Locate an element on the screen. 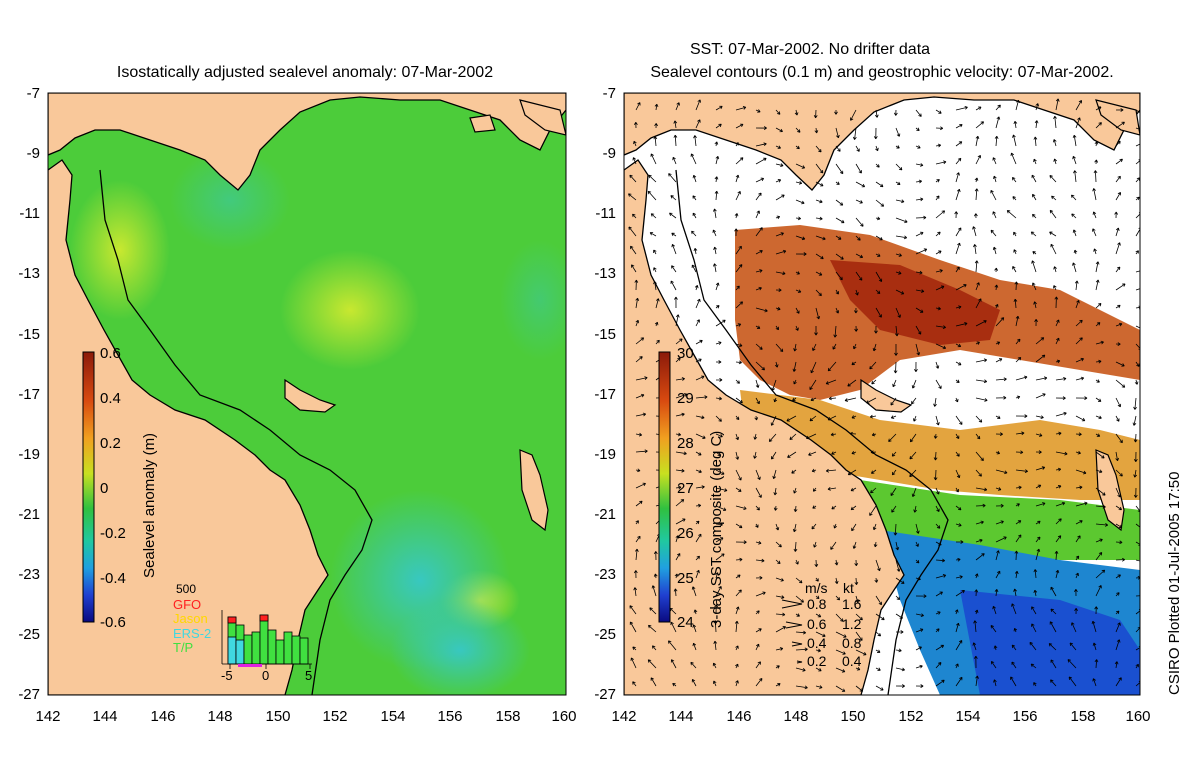 This screenshot has height=780, width=1200. lon-tick: 146 is located at coordinates (163, 716).